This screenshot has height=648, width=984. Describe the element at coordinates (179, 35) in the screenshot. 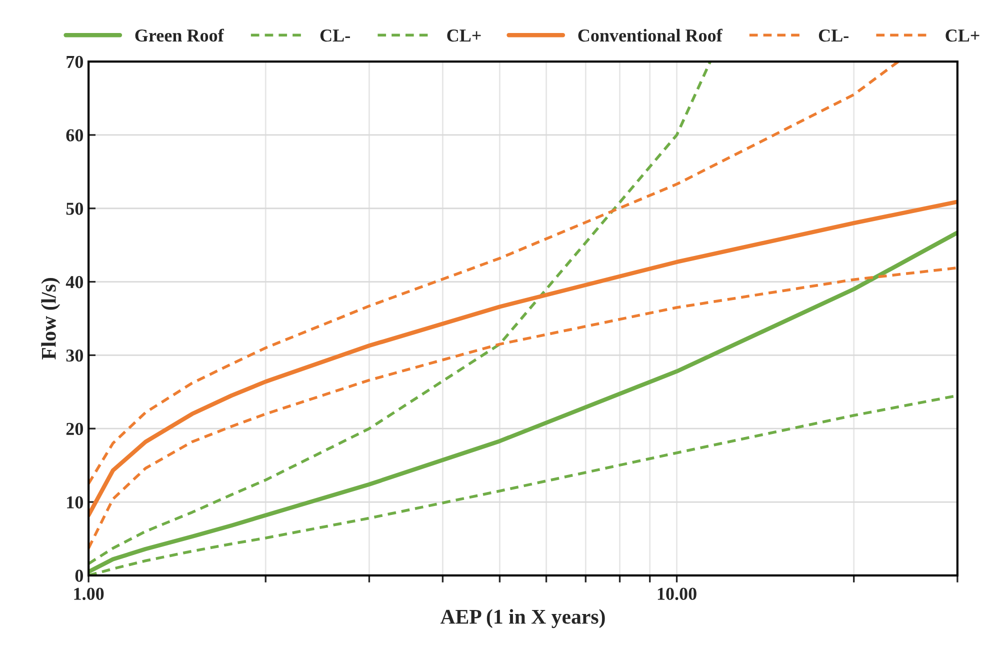

I see `legend-label: Green Roof` at that location.